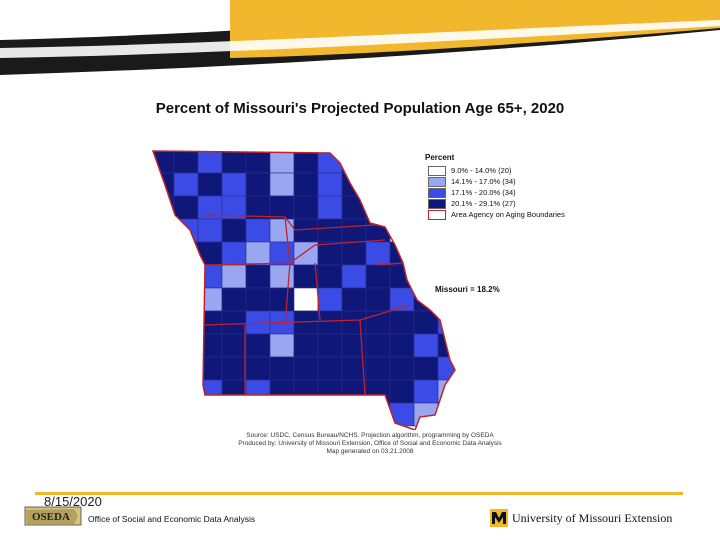  What do you see at coordinates (483, 192) in the screenshot?
I see `legend-label: 17.1% - 20.0% (34)` at bounding box center [483, 192].